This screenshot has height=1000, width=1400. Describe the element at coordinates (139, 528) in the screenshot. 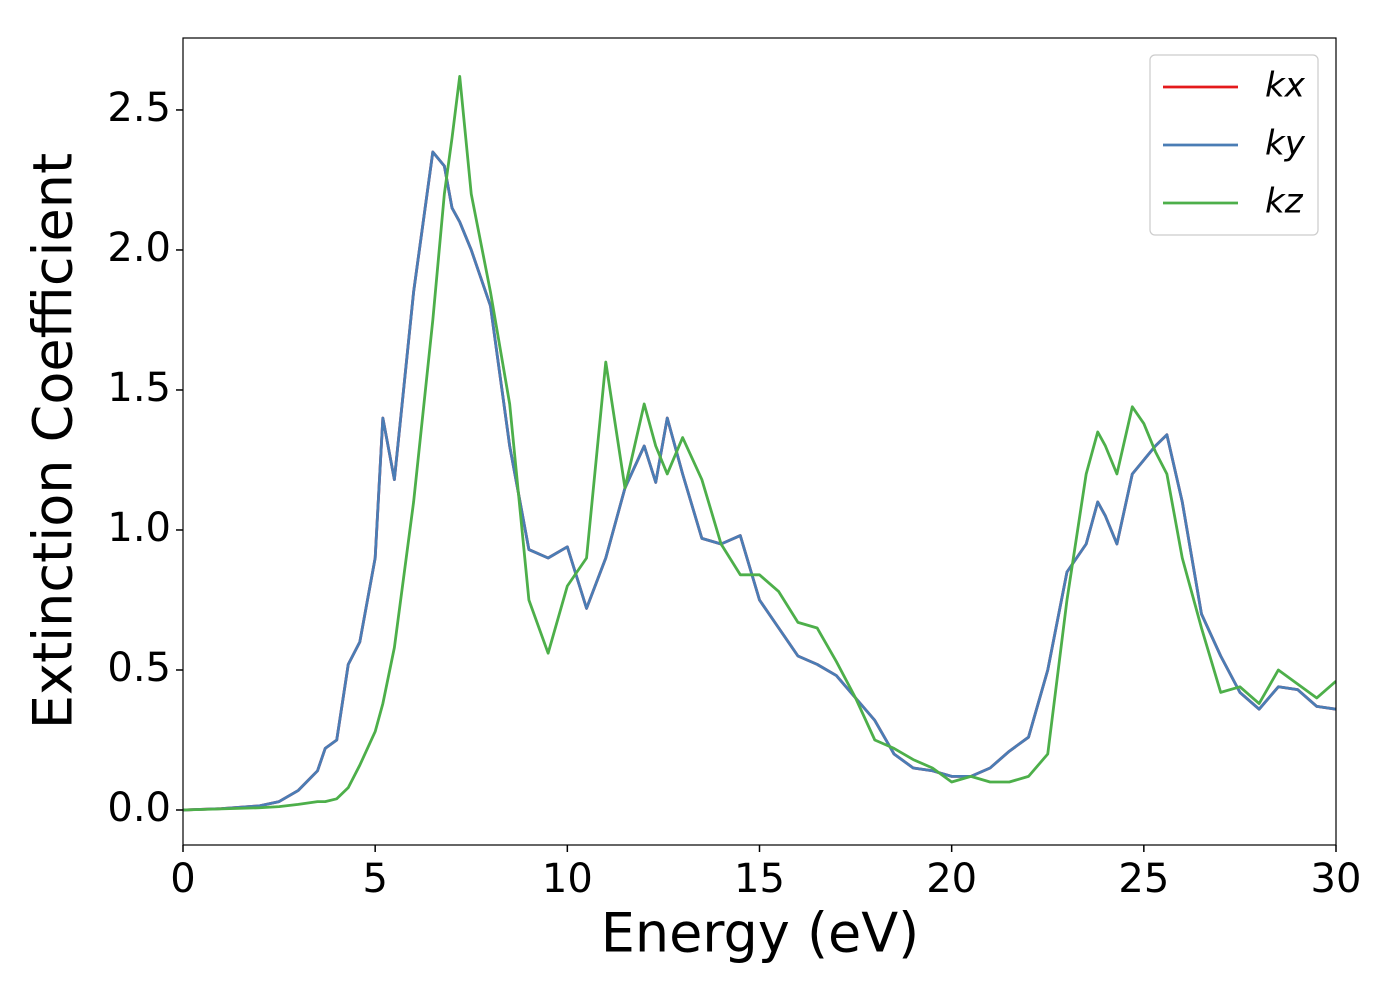

I see `y-tick-label: 1.0` at that location.